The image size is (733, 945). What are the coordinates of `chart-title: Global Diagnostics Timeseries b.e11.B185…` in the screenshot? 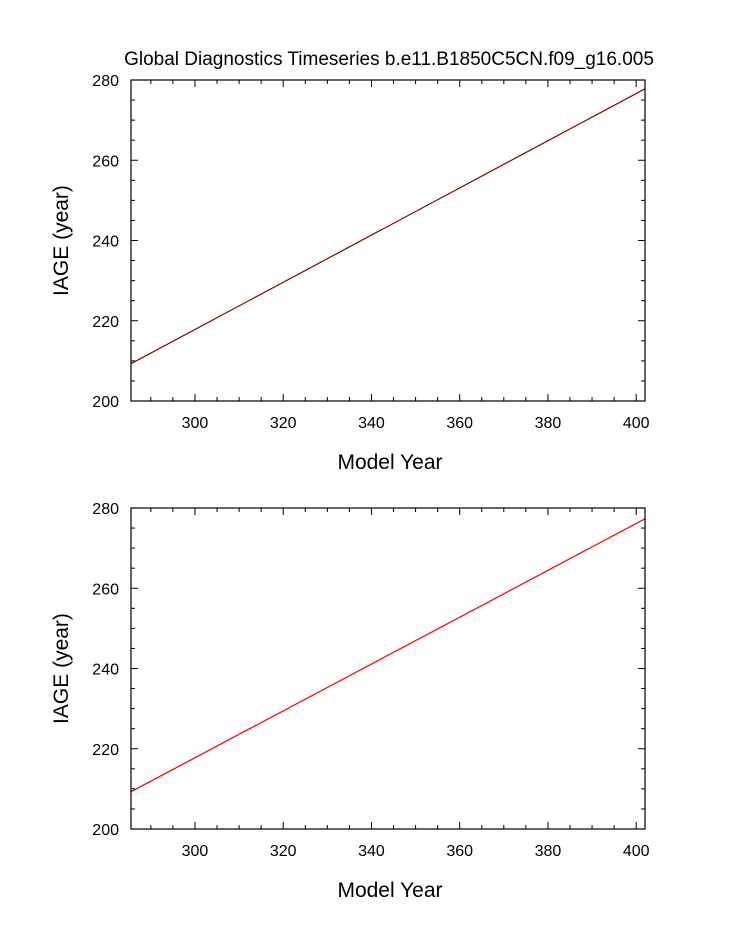 It's located at (389, 59).